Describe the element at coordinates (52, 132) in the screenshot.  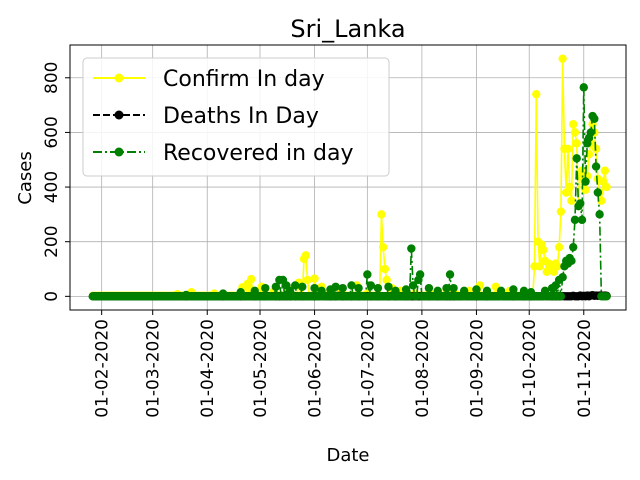
I see `y-tick-label: 600` at that location.